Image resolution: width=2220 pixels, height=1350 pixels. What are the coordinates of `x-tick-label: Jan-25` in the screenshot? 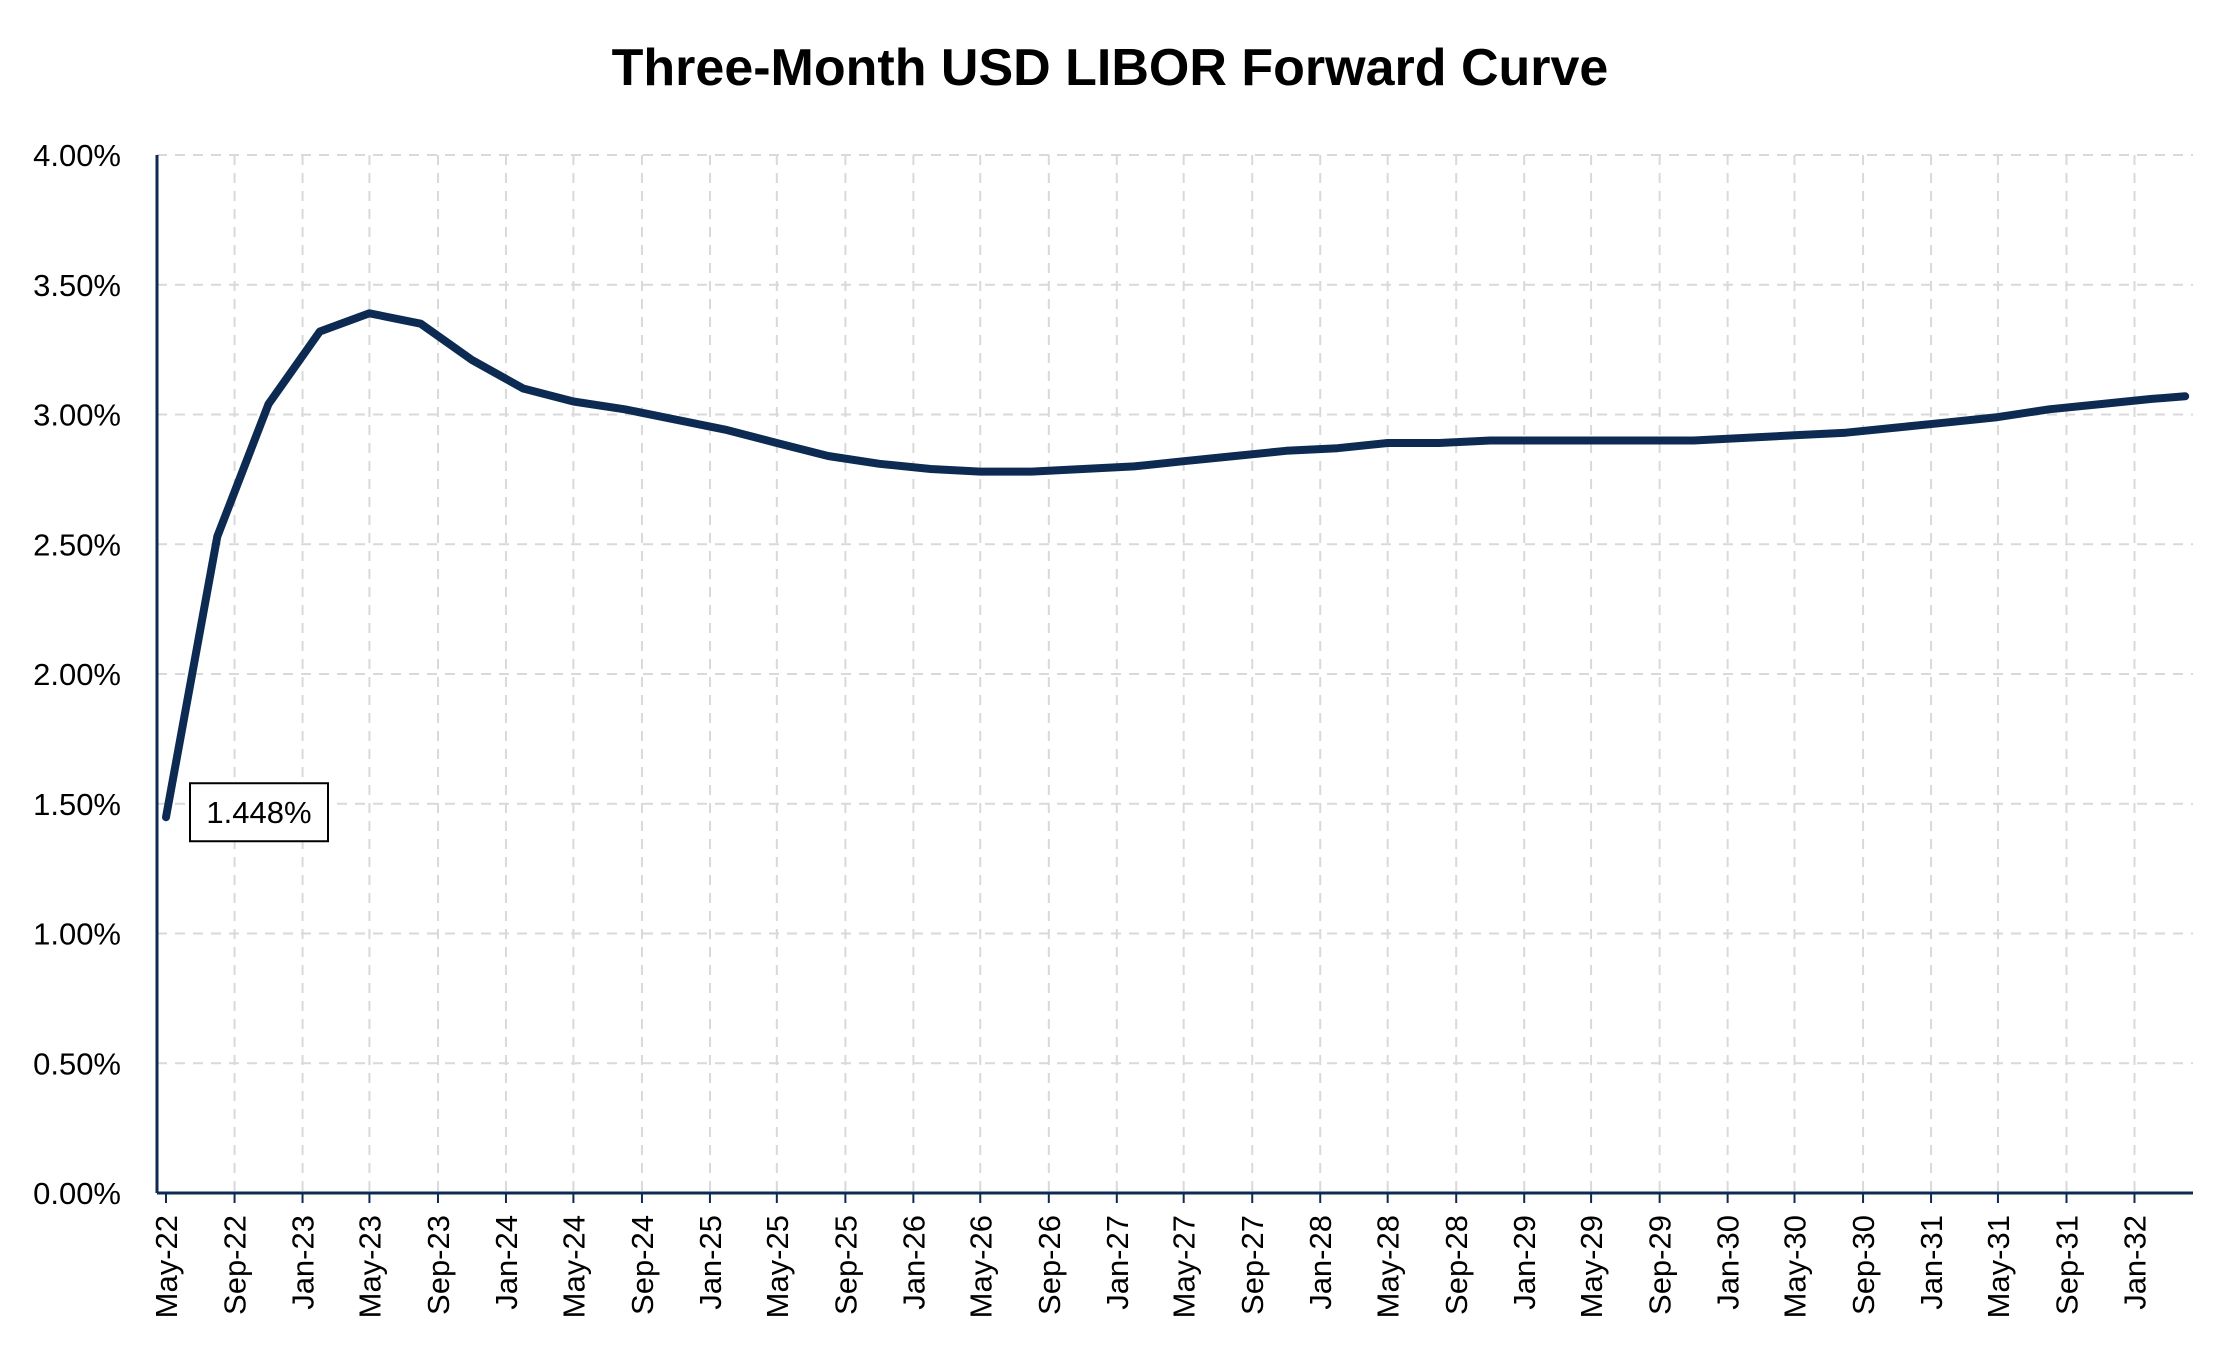 It's located at (710, 1262).